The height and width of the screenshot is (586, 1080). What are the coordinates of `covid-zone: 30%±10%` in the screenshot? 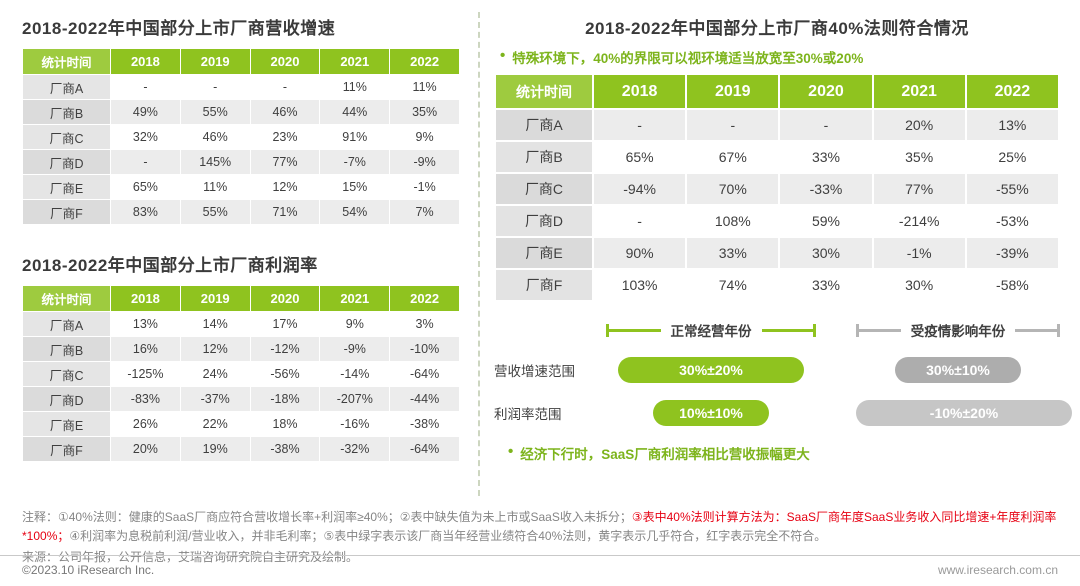 It's located at (958, 370).